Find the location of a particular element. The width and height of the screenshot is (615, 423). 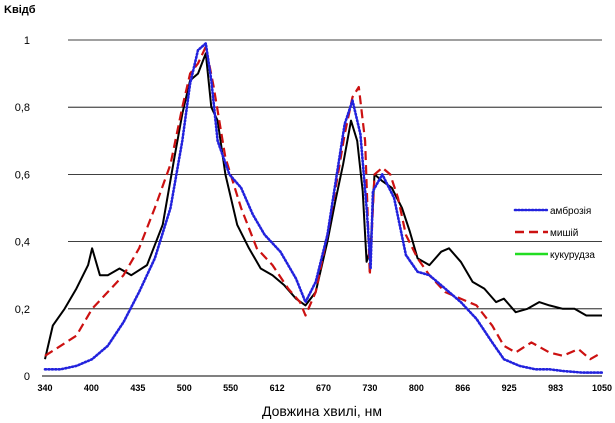

x-tick-label: 983 is located at coordinates (555, 388).